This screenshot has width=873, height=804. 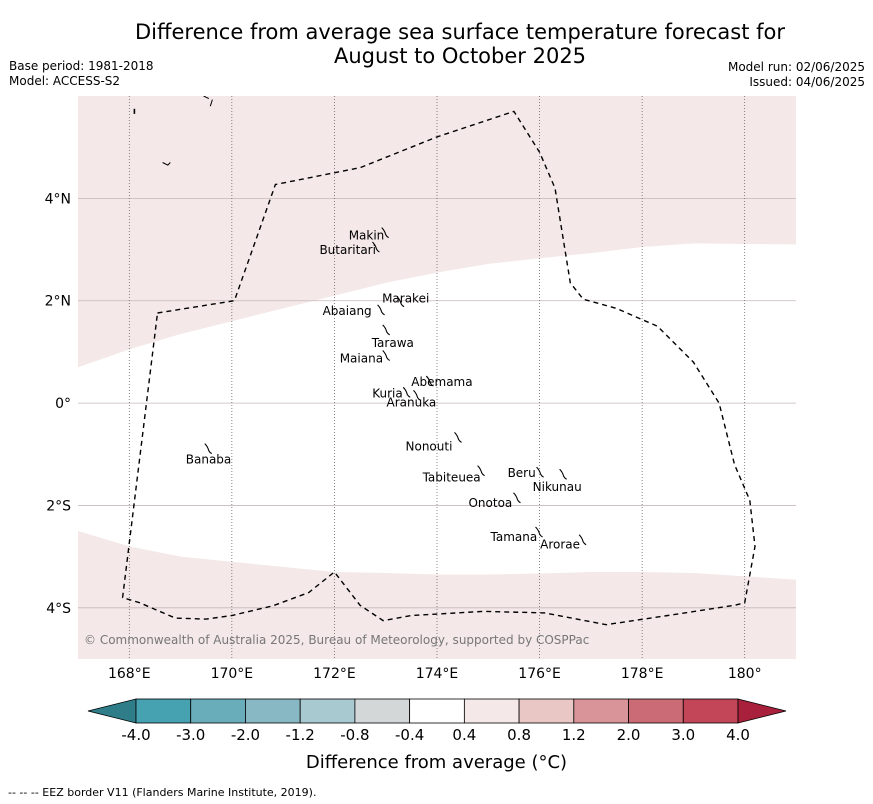 What do you see at coordinates (232, 674) in the screenshot?
I see `lon-tick-label: 170°E` at bounding box center [232, 674].